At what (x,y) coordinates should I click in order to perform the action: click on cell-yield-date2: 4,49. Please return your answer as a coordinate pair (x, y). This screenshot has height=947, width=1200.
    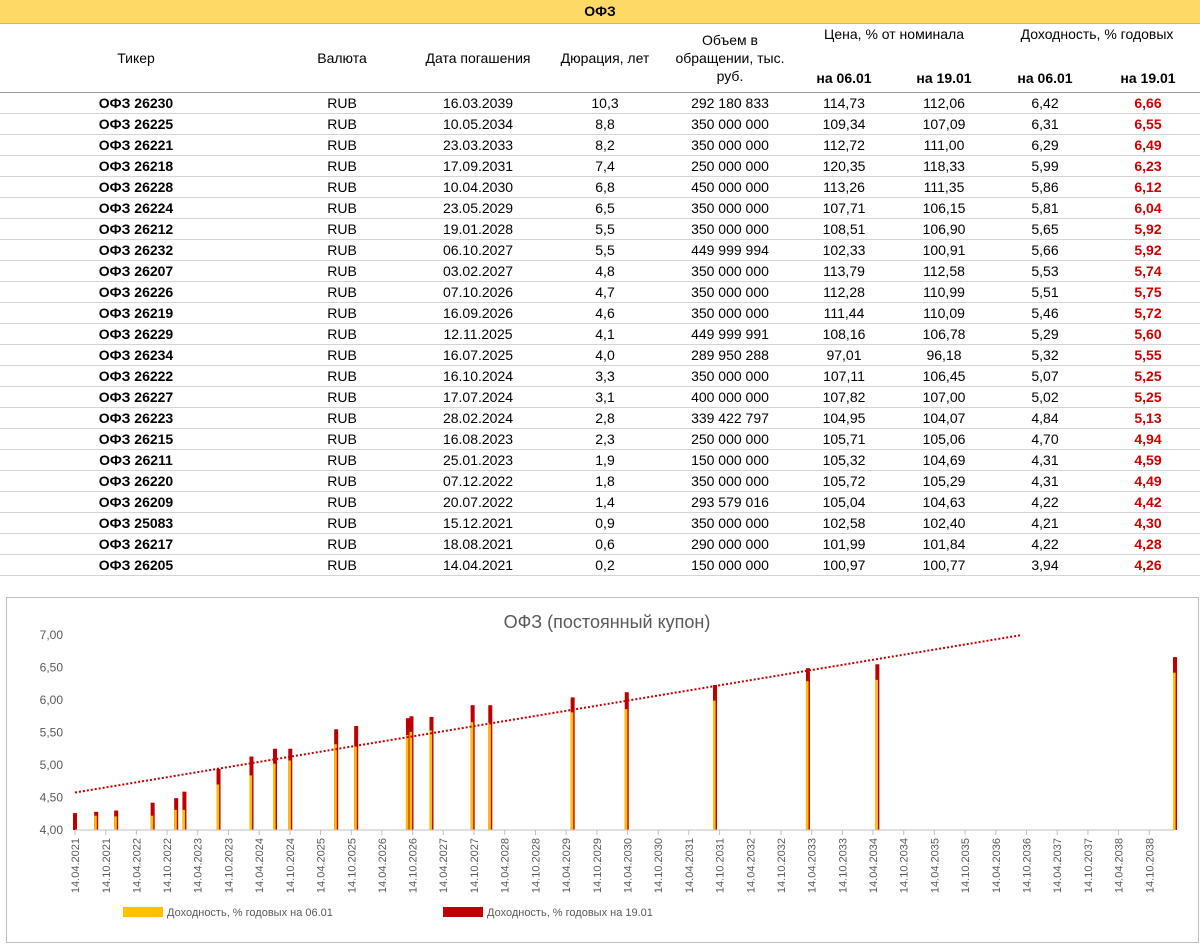
    Looking at the image, I should click on (1148, 481).